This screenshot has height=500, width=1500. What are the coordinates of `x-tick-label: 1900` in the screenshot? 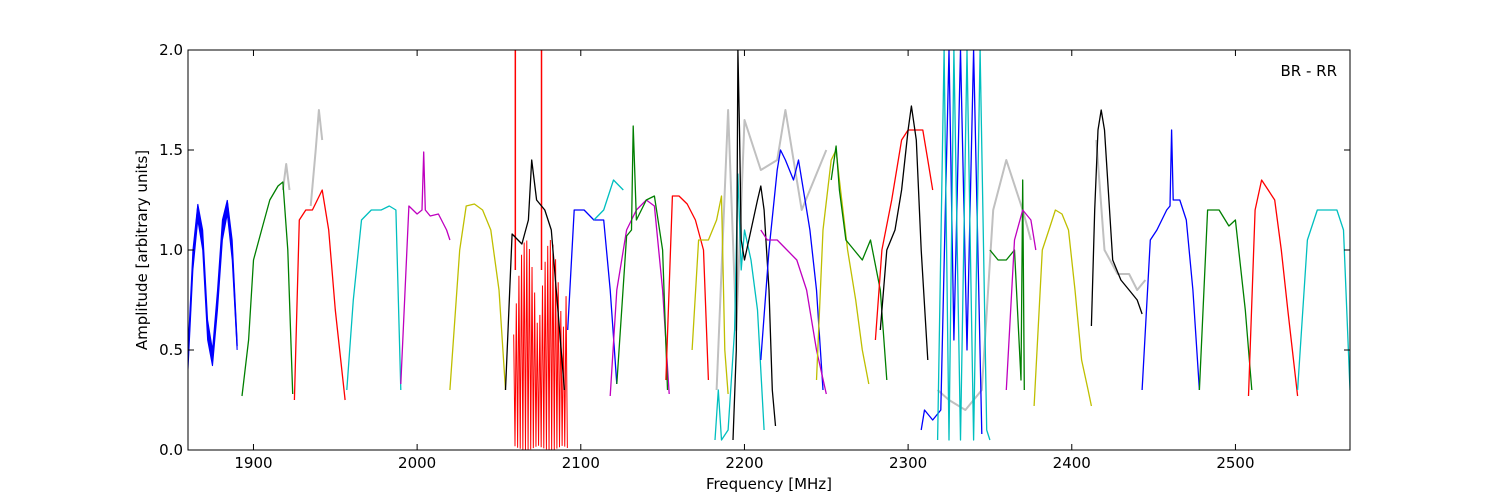 It's located at (253, 463).